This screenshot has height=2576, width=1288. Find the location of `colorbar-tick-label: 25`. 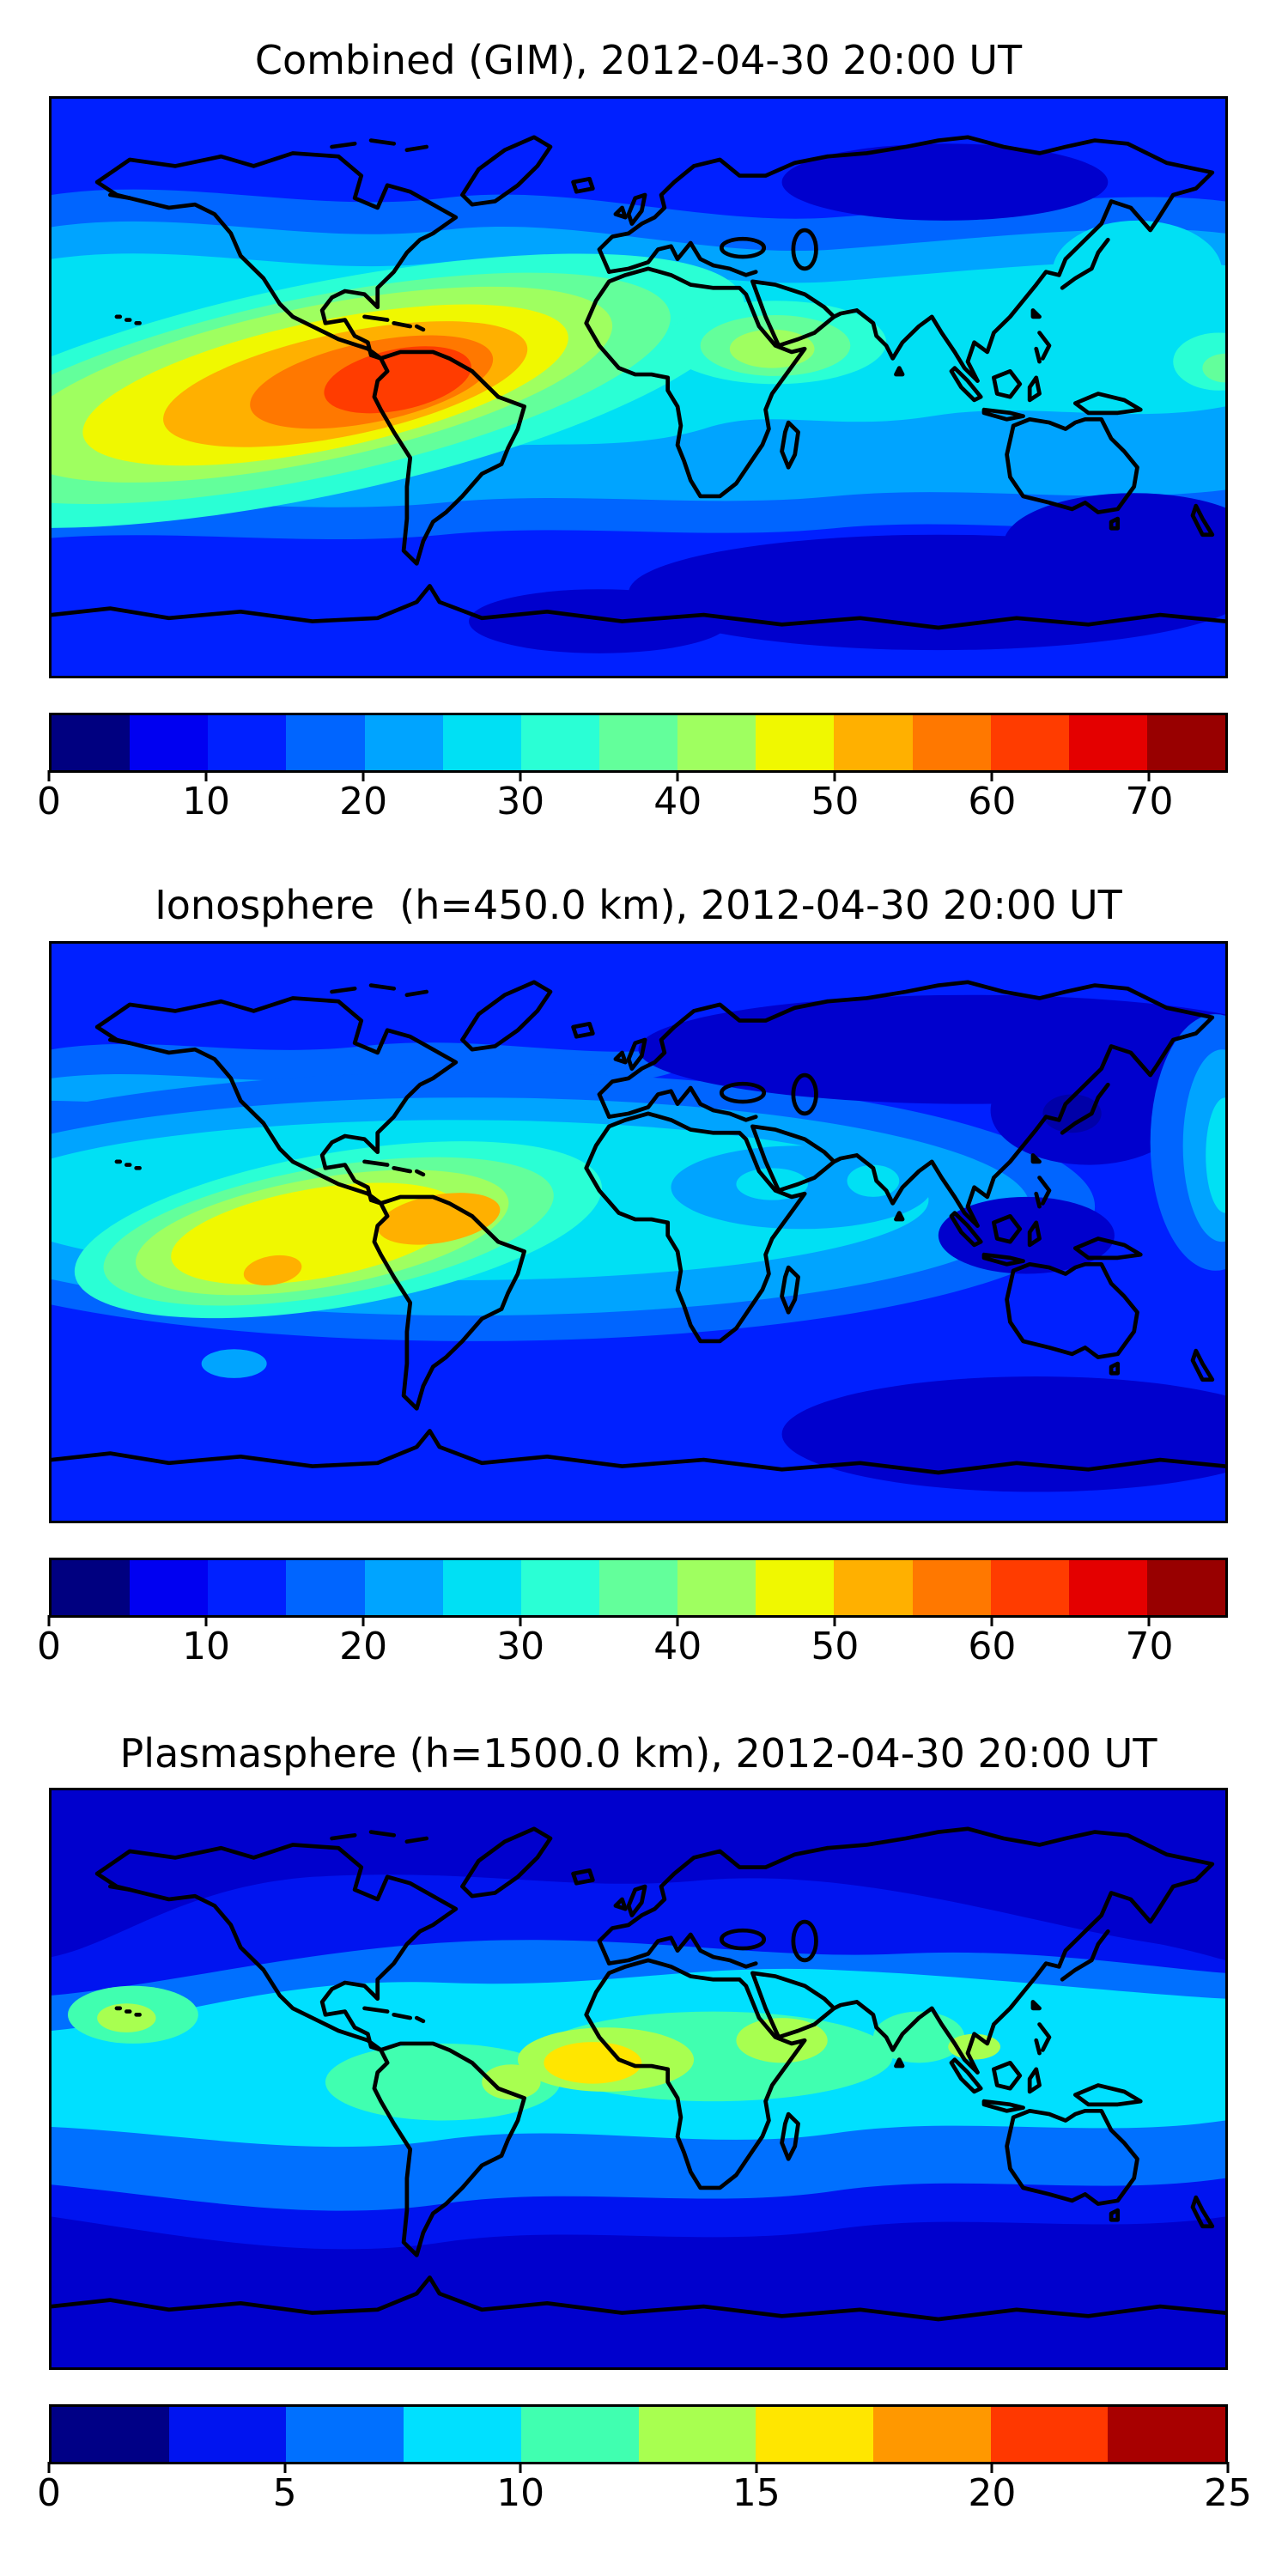

colorbar-tick-label: 25 is located at coordinates (1228, 2493).